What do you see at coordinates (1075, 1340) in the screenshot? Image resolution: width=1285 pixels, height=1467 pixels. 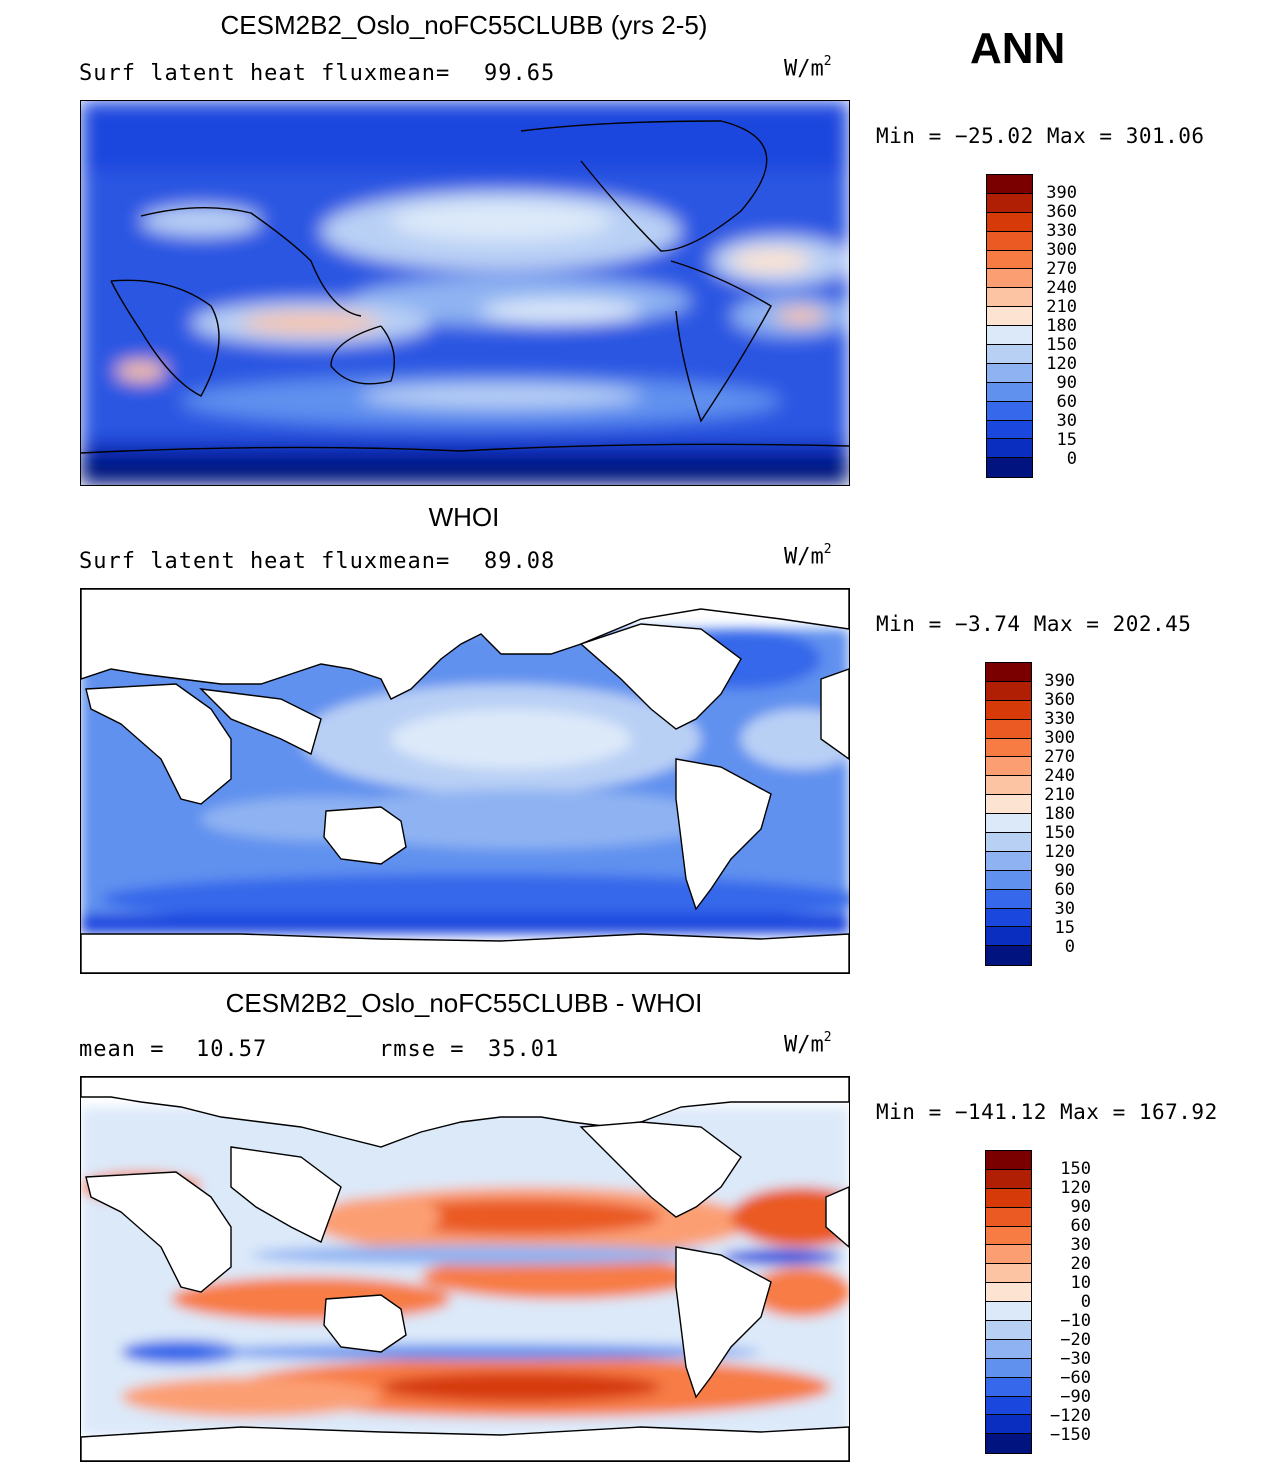 I see `colorbar-tick: −20` at bounding box center [1075, 1340].